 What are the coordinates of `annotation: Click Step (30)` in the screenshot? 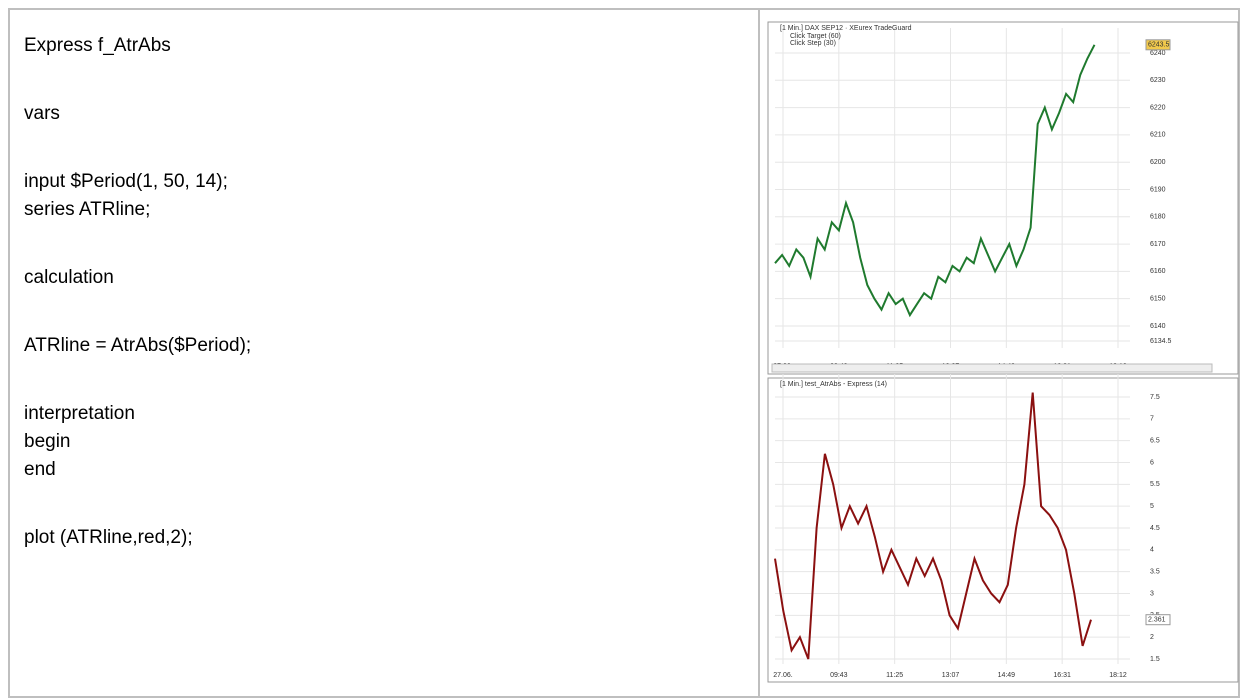 It's located at (813, 43).